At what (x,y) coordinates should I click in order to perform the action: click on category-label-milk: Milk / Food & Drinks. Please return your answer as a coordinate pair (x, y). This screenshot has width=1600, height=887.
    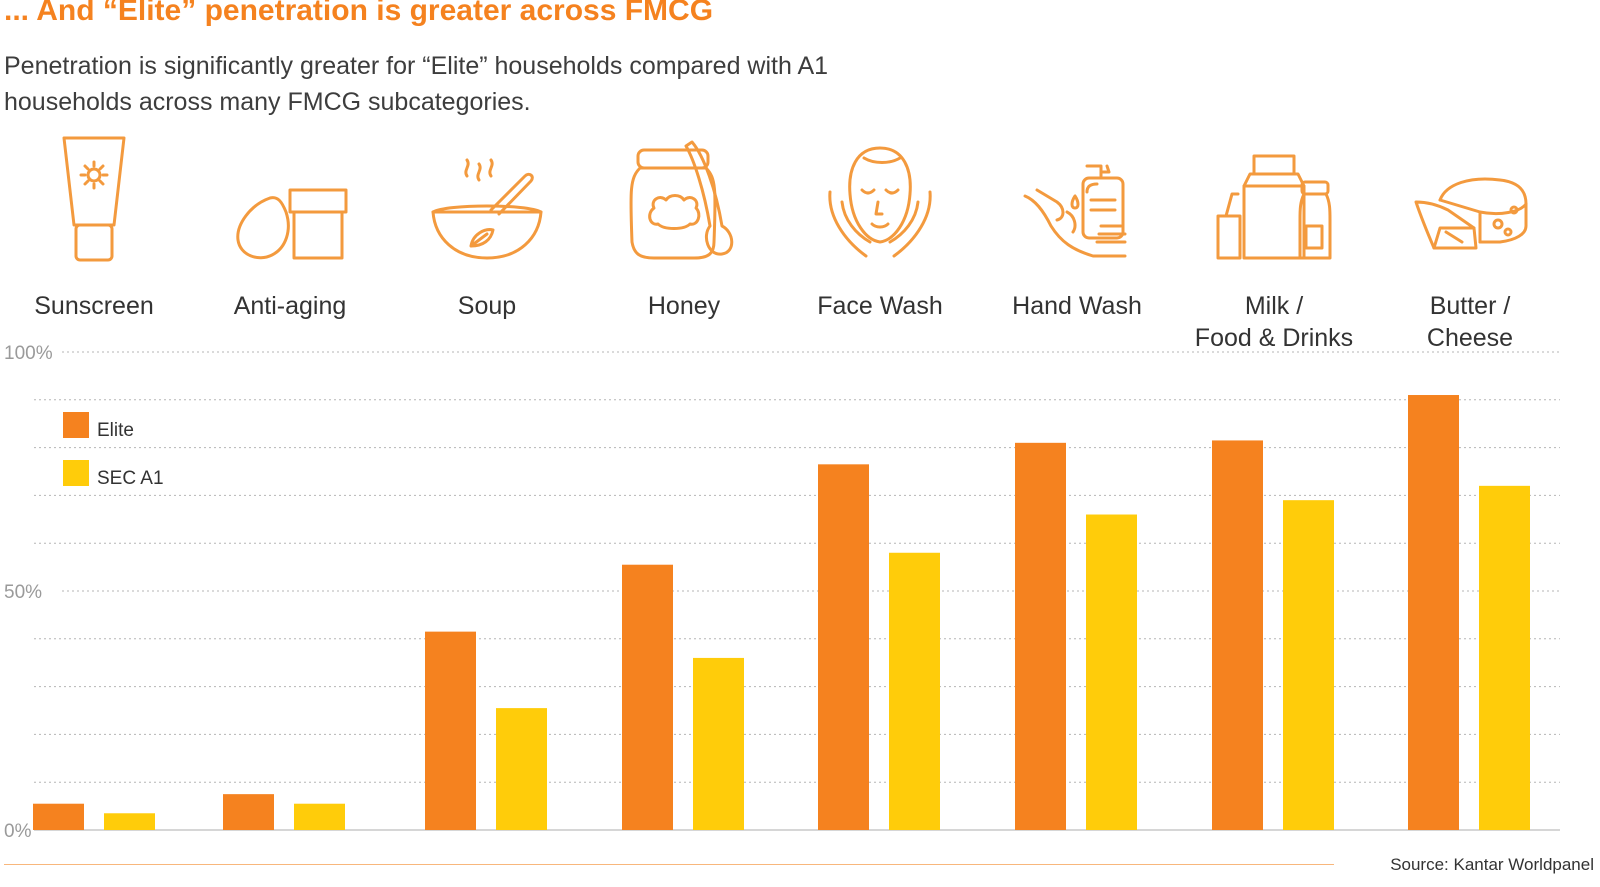
    Looking at the image, I should click on (1274, 322).